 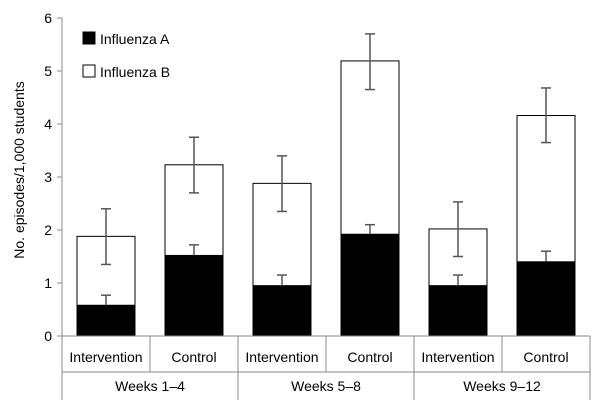 What do you see at coordinates (53, 177) in the screenshot?
I see `y-axis: 0 1 2 3 4 5 6` at bounding box center [53, 177].